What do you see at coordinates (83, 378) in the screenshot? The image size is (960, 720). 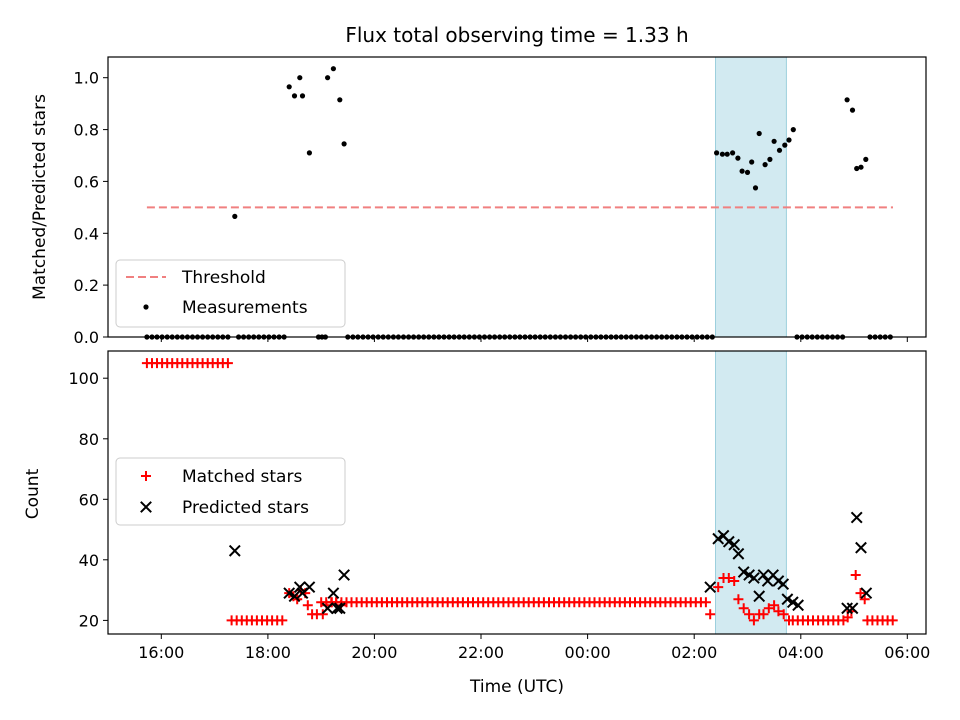 I see `bottom-y-tick-label: 100` at bounding box center [83, 378].